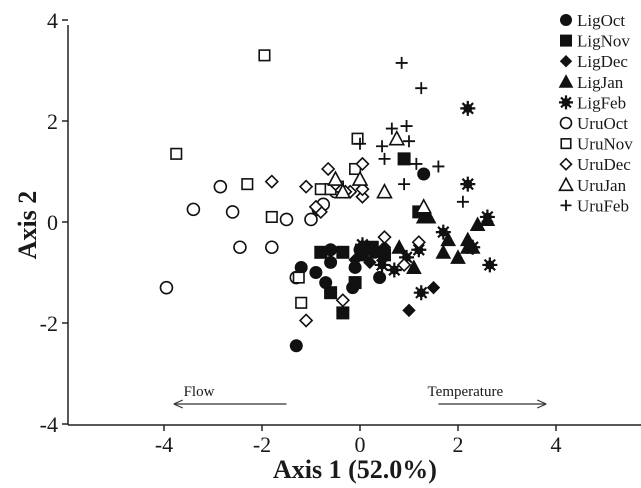  I want to click on y-tick-label: -2, so click(49, 323).